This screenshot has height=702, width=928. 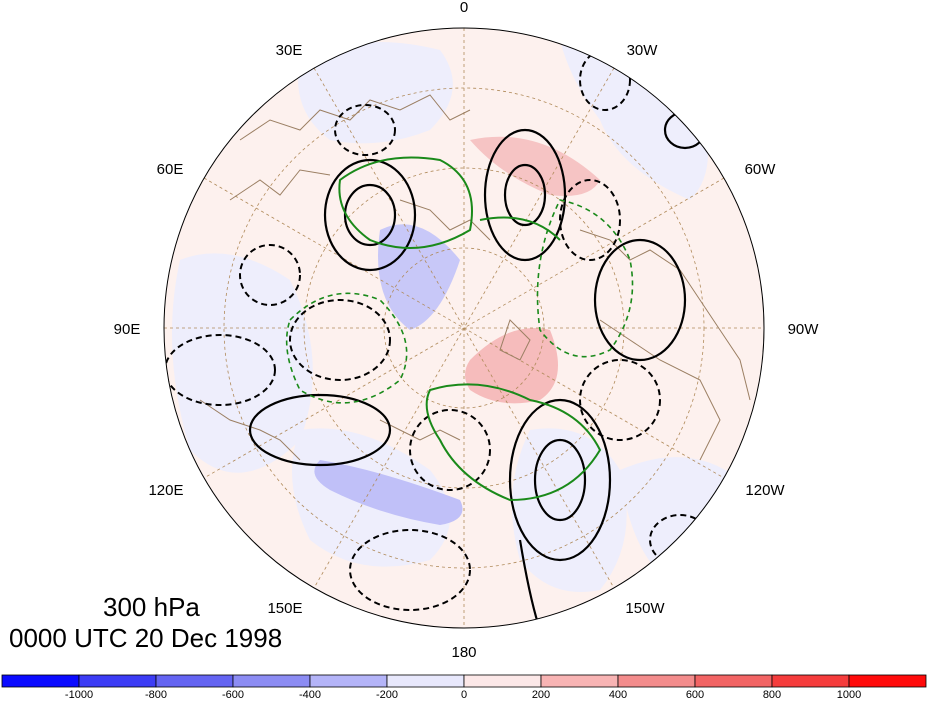 What do you see at coordinates (618, 695) in the screenshot?
I see `colorbar-tick-label: 400` at bounding box center [618, 695].